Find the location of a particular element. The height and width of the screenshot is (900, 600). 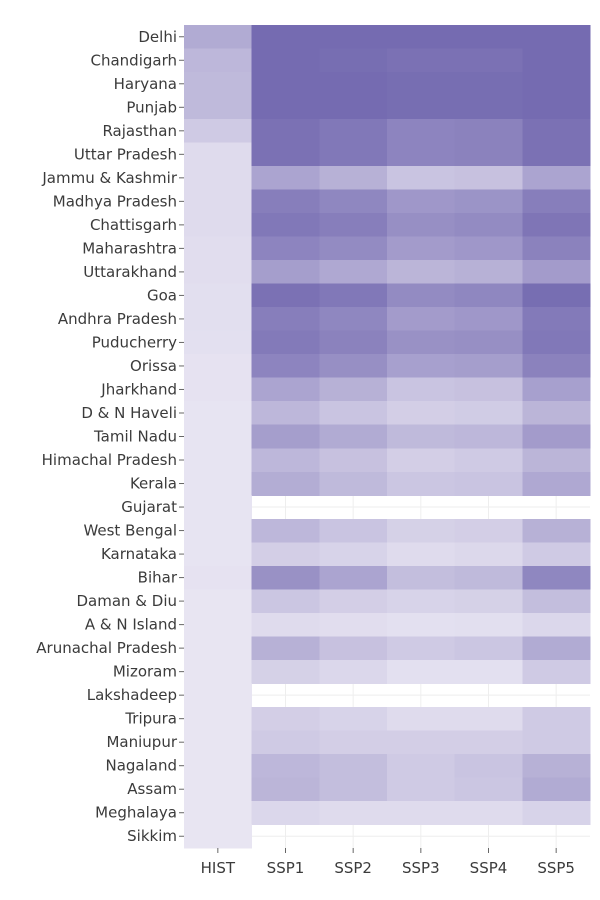

y-tick-label: Gujarat is located at coordinates (149, 507).